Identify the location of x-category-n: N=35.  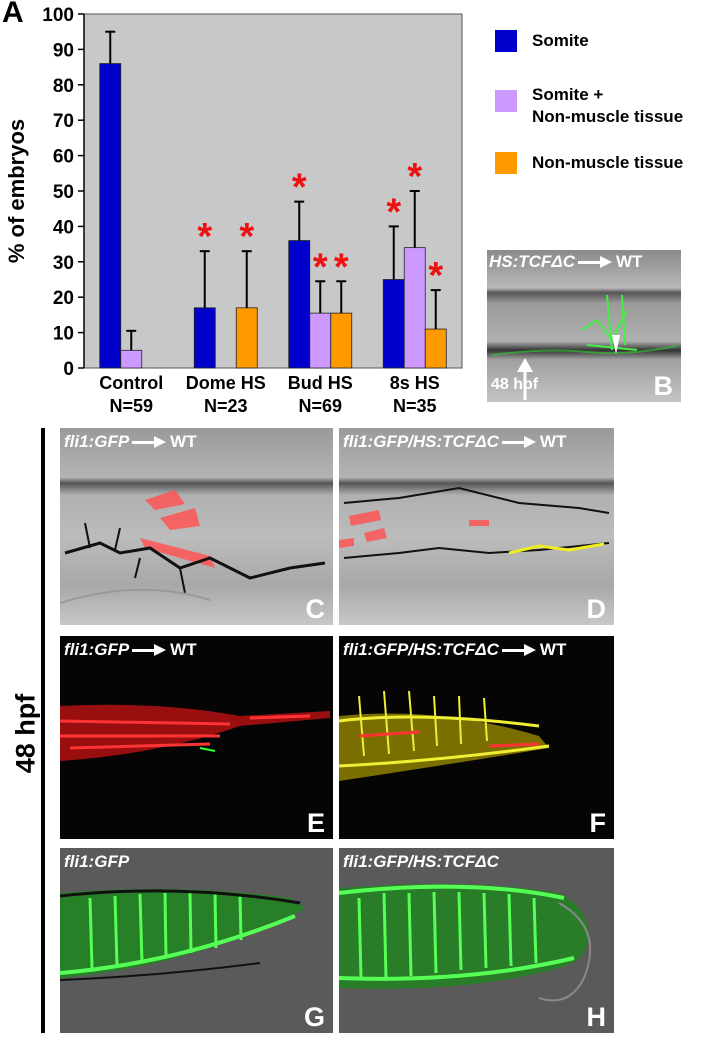
(415, 406).